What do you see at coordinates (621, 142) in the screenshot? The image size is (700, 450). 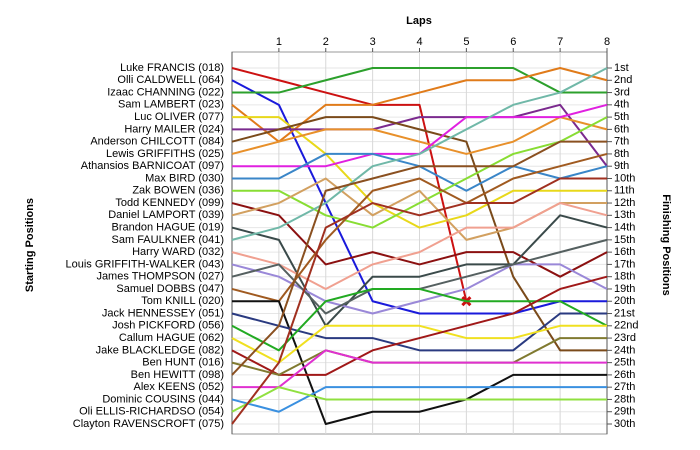 I see `y2-tick-label: 7th` at bounding box center [621, 142].